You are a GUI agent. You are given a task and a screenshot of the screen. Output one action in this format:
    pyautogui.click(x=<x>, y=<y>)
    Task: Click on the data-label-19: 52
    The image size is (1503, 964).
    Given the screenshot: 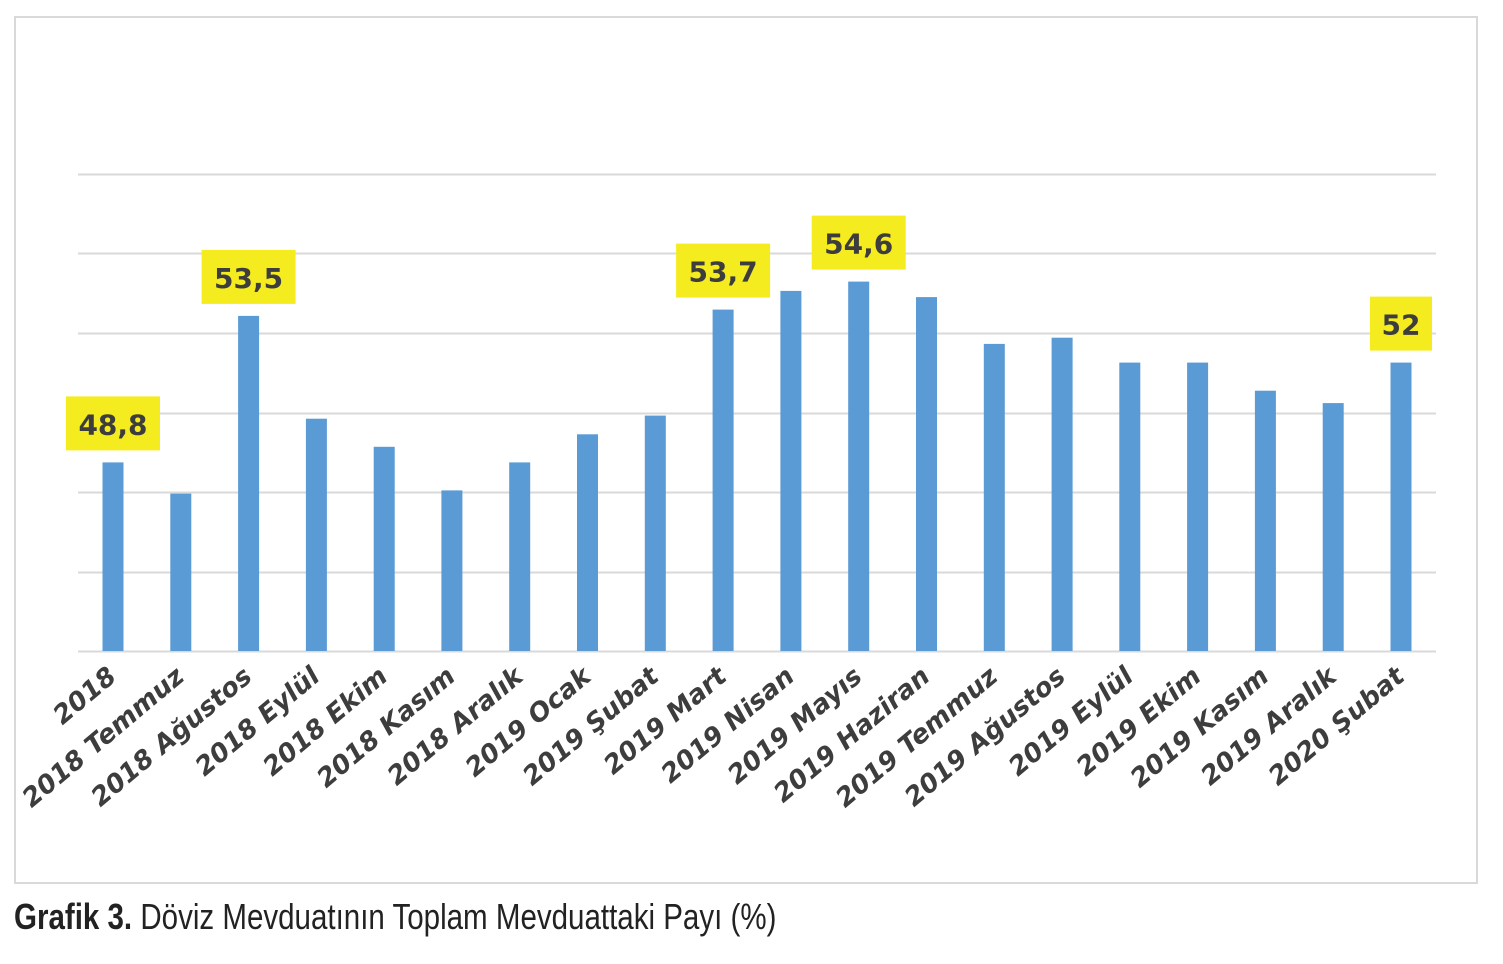 What is the action you would take?
    pyautogui.click(x=1401, y=323)
    